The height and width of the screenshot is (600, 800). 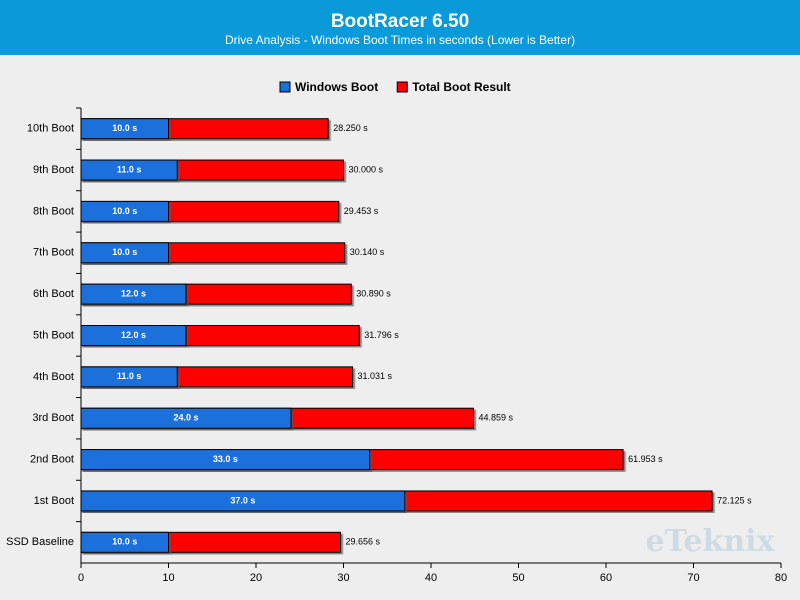 What do you see at coordinates (54, 501) in the screenshot?
I see `y-tick-label: 1st Boot` at bounding box center [54, 501].